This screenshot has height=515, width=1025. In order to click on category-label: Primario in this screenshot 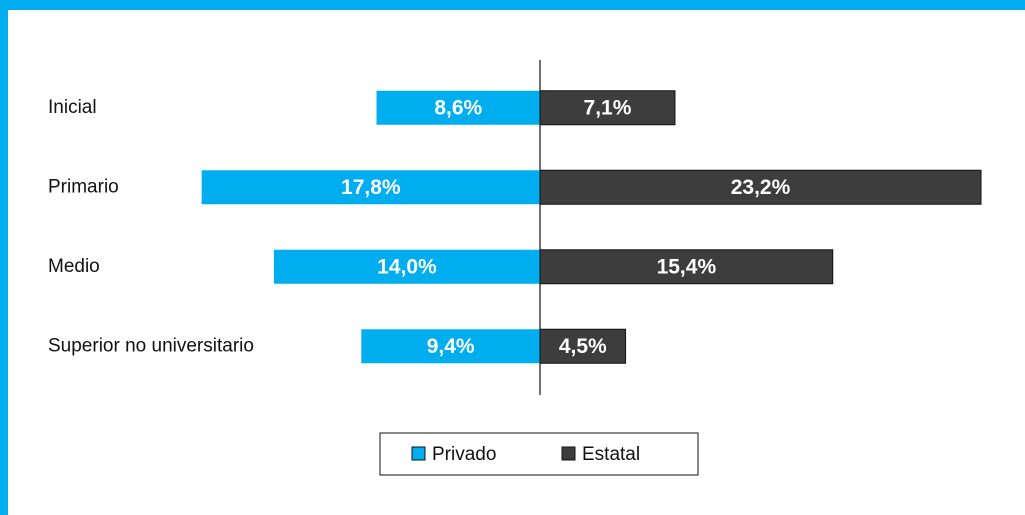, I will do `click(83, 186)`.